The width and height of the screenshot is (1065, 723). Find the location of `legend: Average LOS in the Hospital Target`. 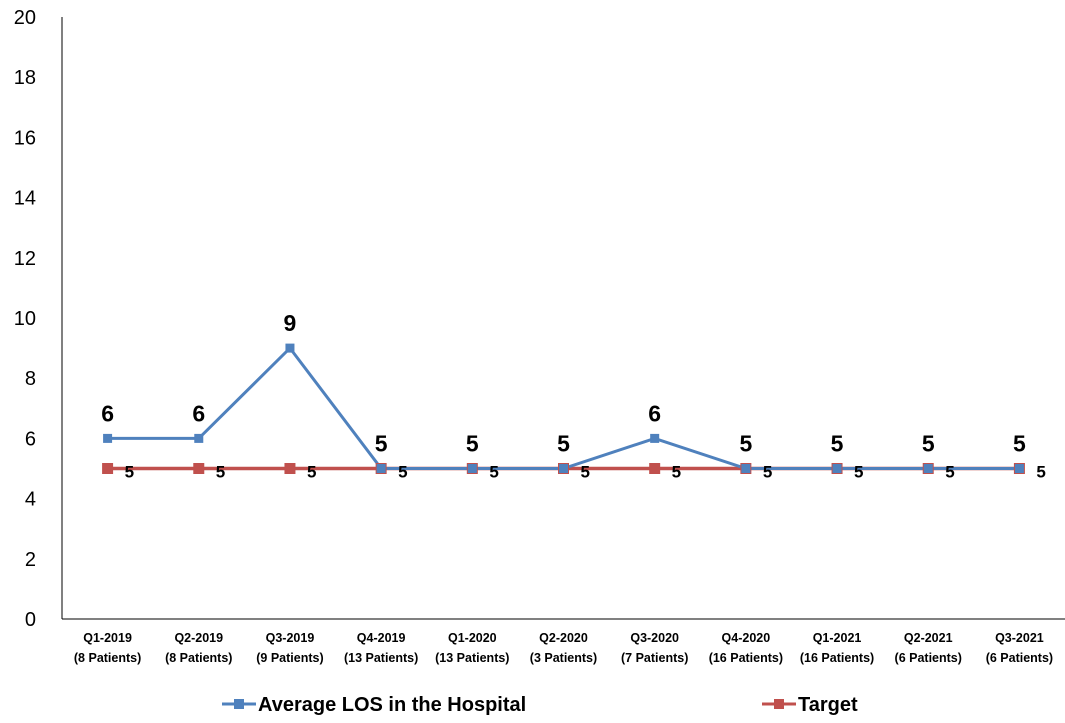

legend: Average LOS in the Hospital Target is located at coordinates (540, 705).